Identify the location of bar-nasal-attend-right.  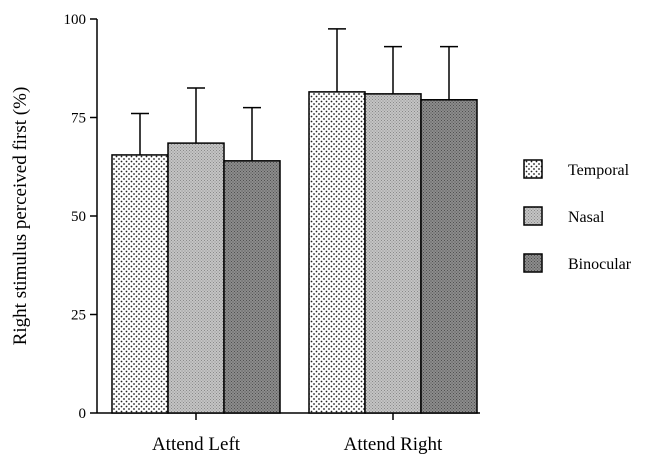
(393, 253).